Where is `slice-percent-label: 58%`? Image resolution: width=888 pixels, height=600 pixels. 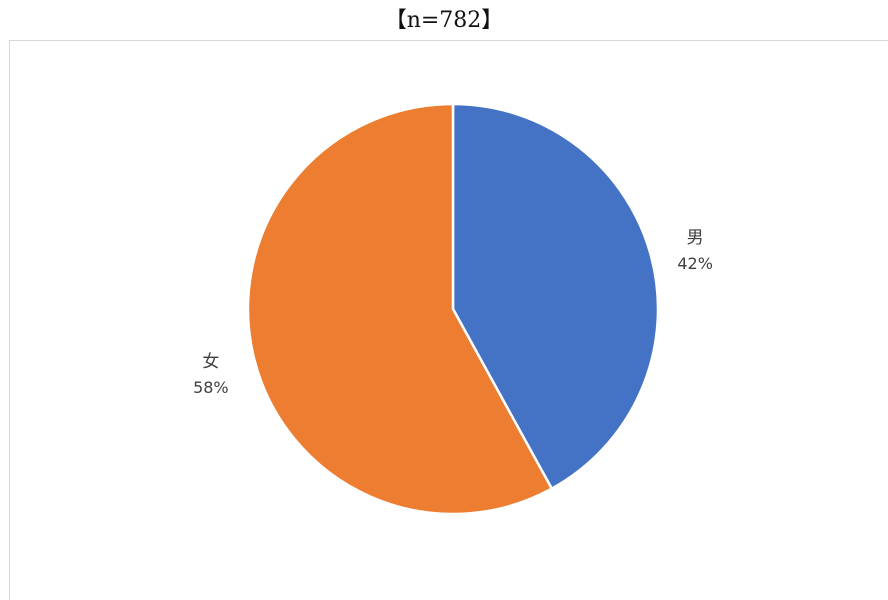 slice-percent-label: 58% is located at coordinates (211, 387).